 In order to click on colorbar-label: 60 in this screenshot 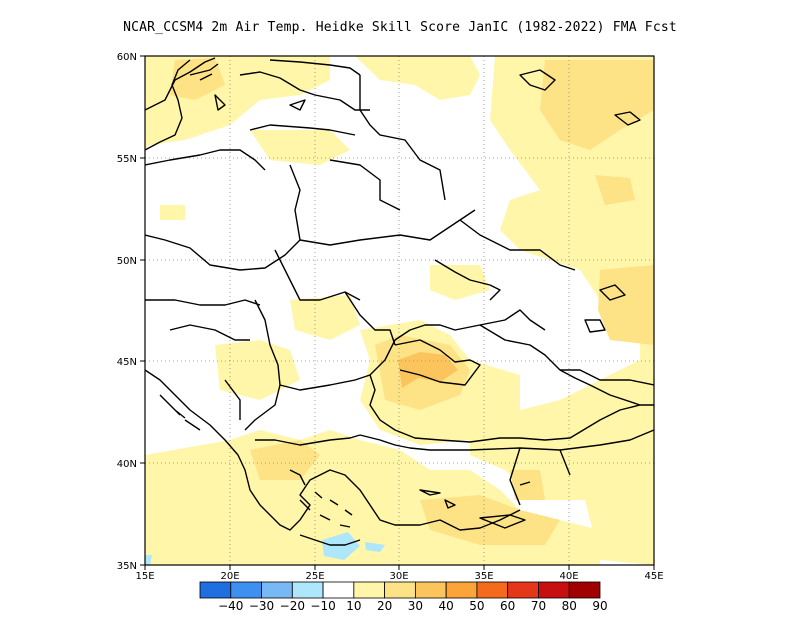, I will do `click(507, 606)`.